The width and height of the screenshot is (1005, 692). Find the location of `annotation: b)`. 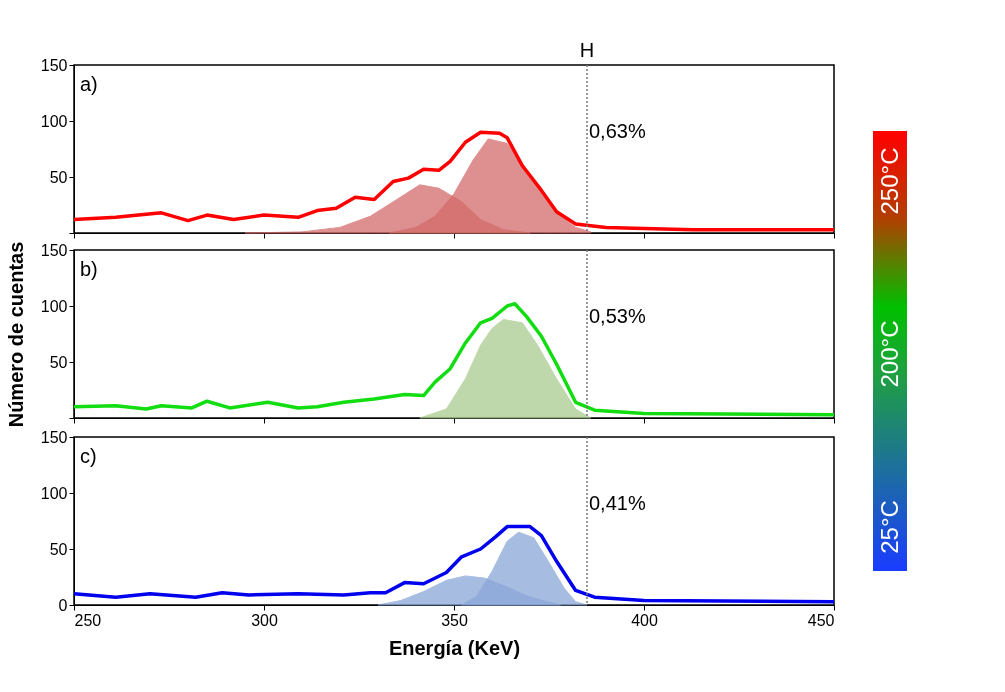

annotation: b) is located at coordinates (89, 269).